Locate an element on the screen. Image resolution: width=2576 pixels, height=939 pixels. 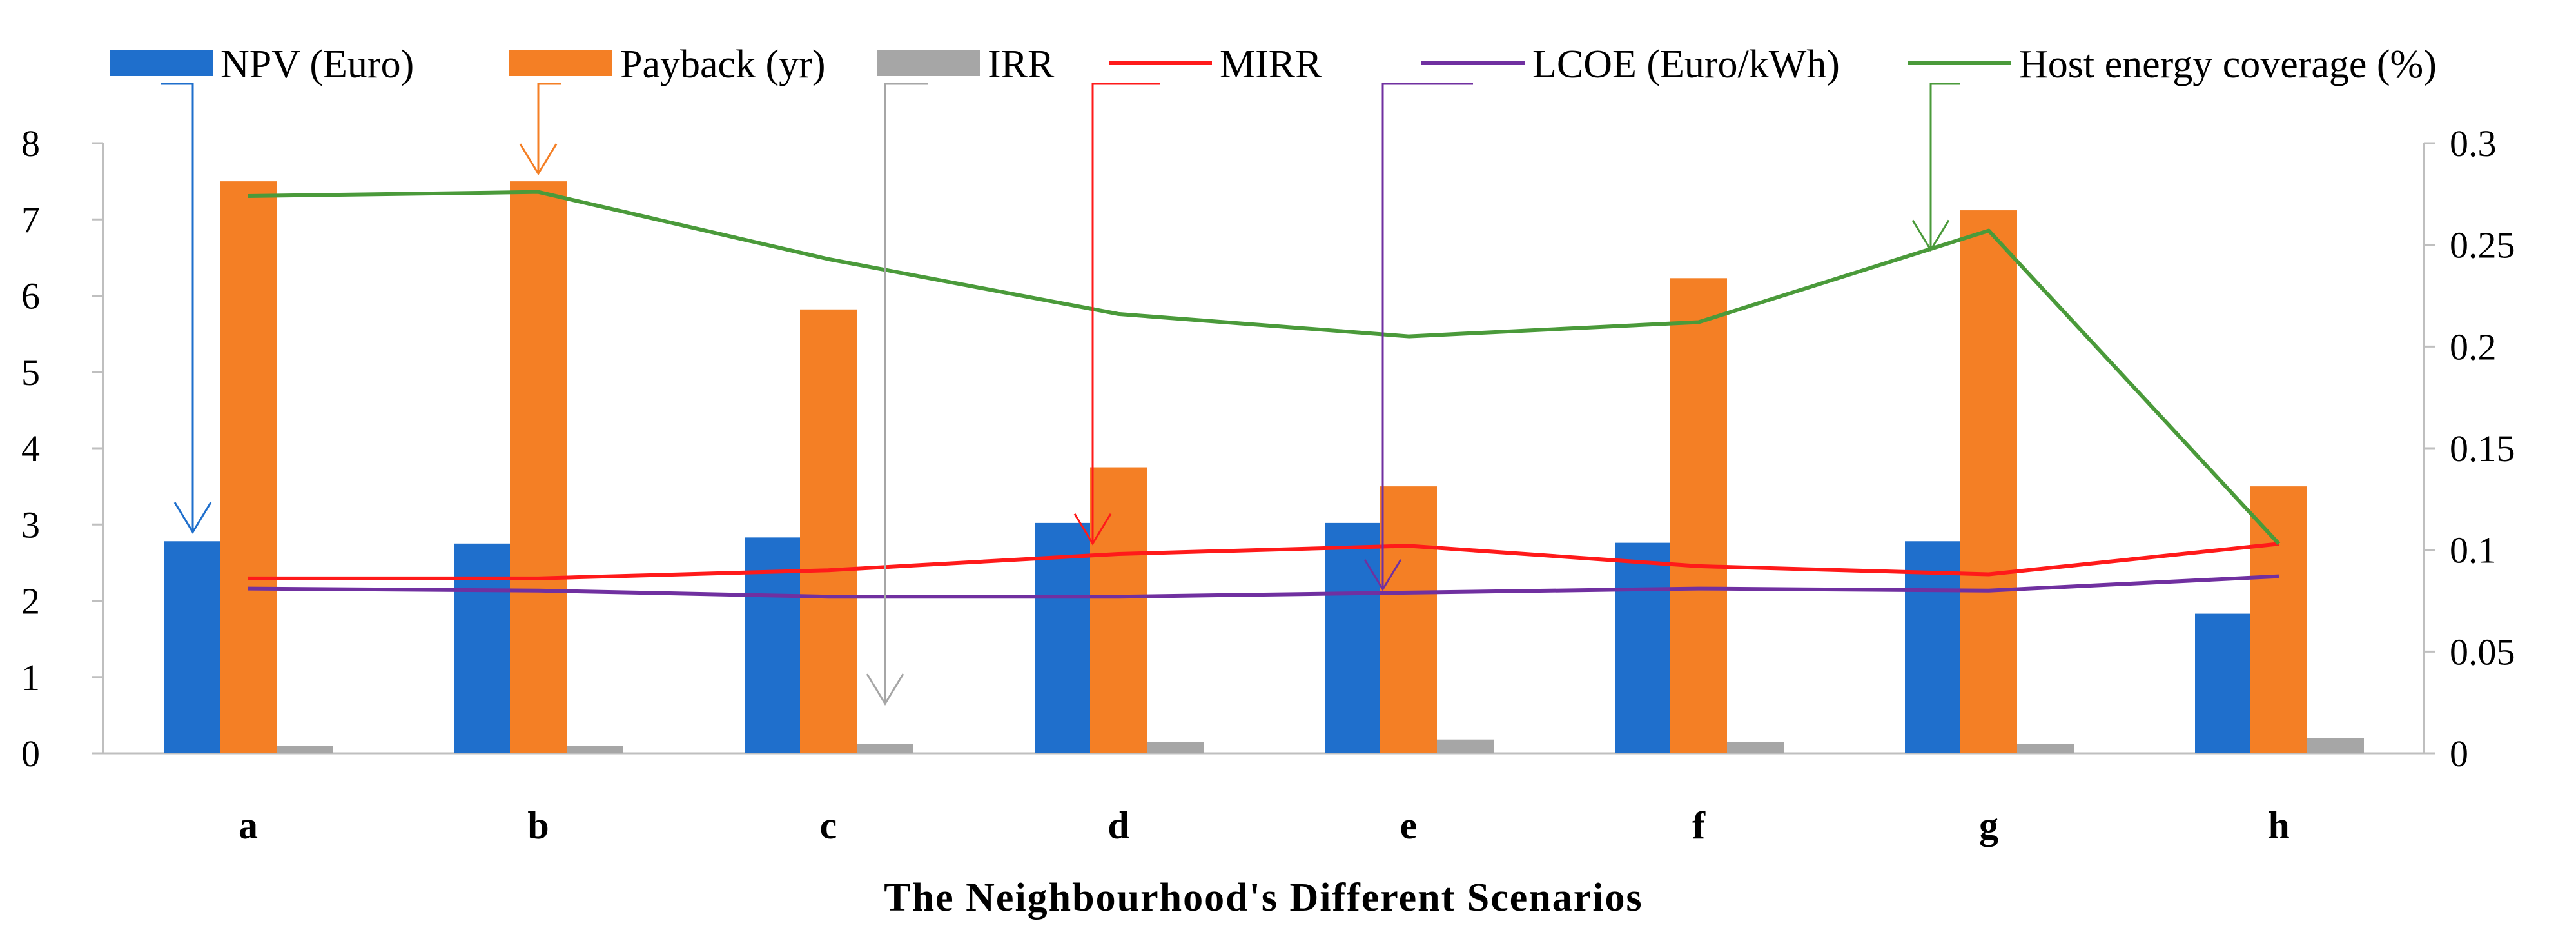
bar-payback-b is located at coordinates (539, 467).